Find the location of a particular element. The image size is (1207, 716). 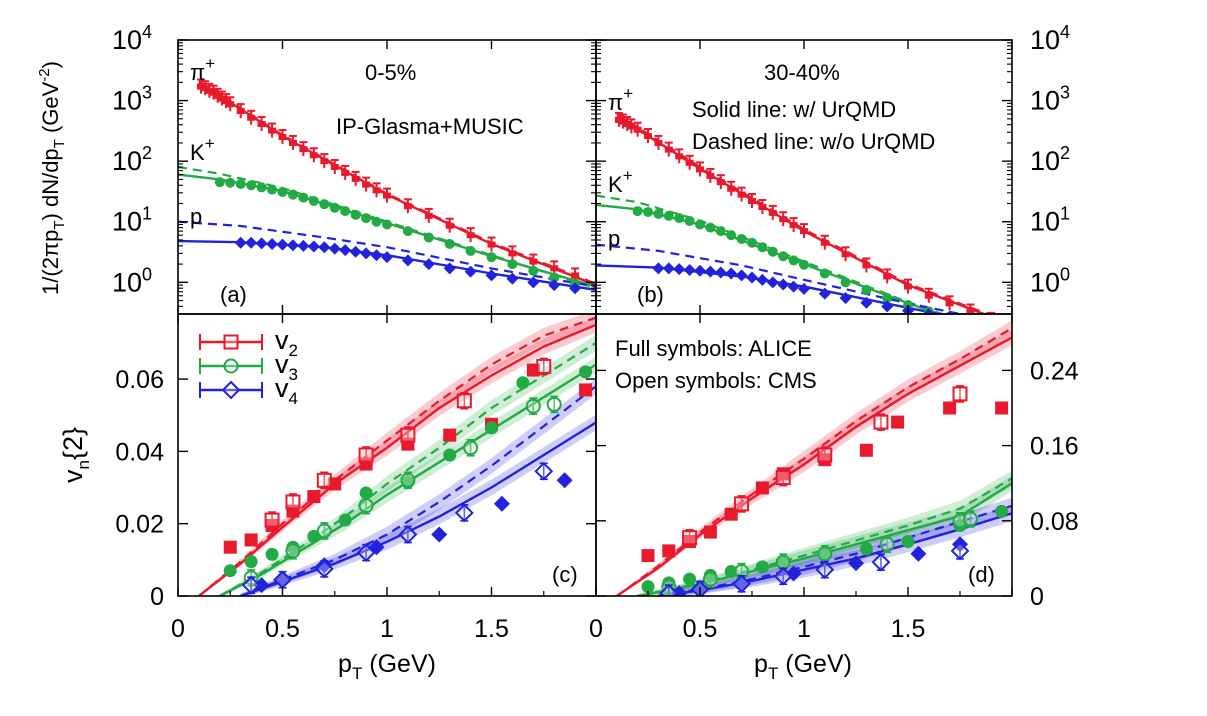

panel-d-v3-dashed-line is located at coordinates (824, 536).